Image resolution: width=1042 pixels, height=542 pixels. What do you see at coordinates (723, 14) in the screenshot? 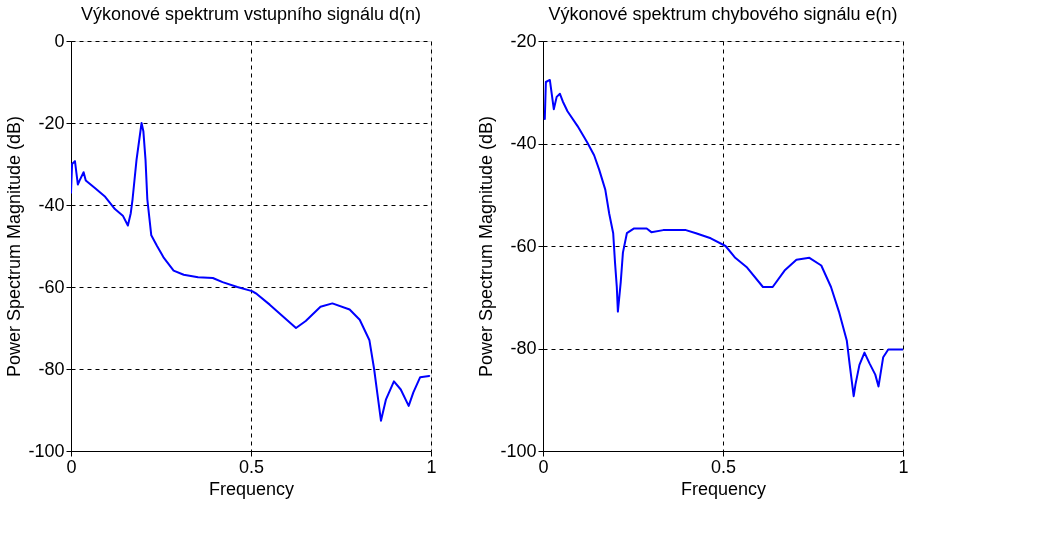
I see `chart-title: Výkonové spektrum chybového signálu e(n)` at bounding box center [723, 14].